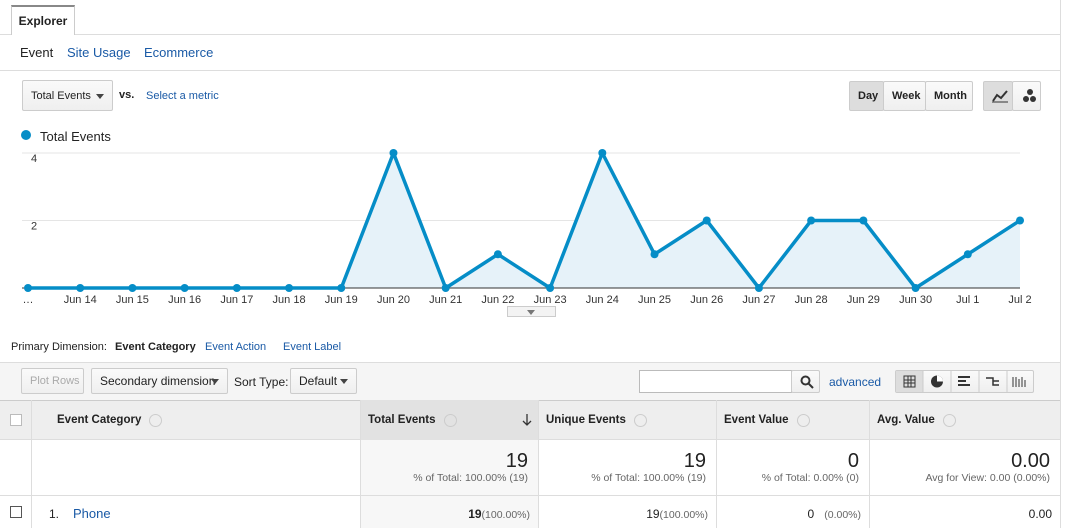 The height and width of the screenshot is (528, 1069). Describe the element at coordinates (967, 300) in the screenshot. I see `x-tick-label: Jul 1` at that location.